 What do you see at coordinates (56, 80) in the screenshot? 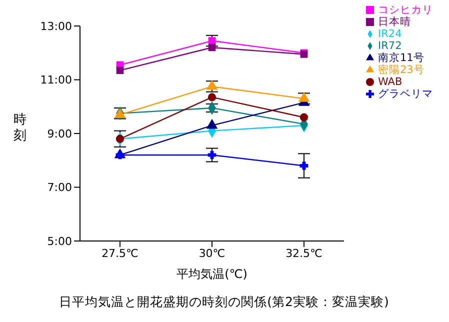
I see `y-tick-label: 11:00` at bounding box center [56, 80].